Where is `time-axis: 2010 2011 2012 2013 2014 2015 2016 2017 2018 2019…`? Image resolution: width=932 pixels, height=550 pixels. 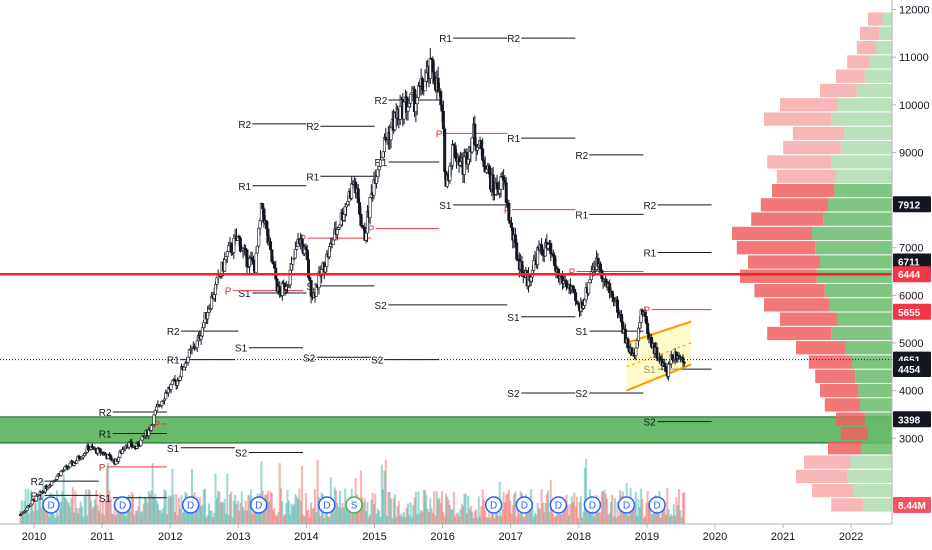 time-axis: 2010 2011 2012 2013 2014 2015 2016 2017 2018 2019… is located at coordinates (446, 533).